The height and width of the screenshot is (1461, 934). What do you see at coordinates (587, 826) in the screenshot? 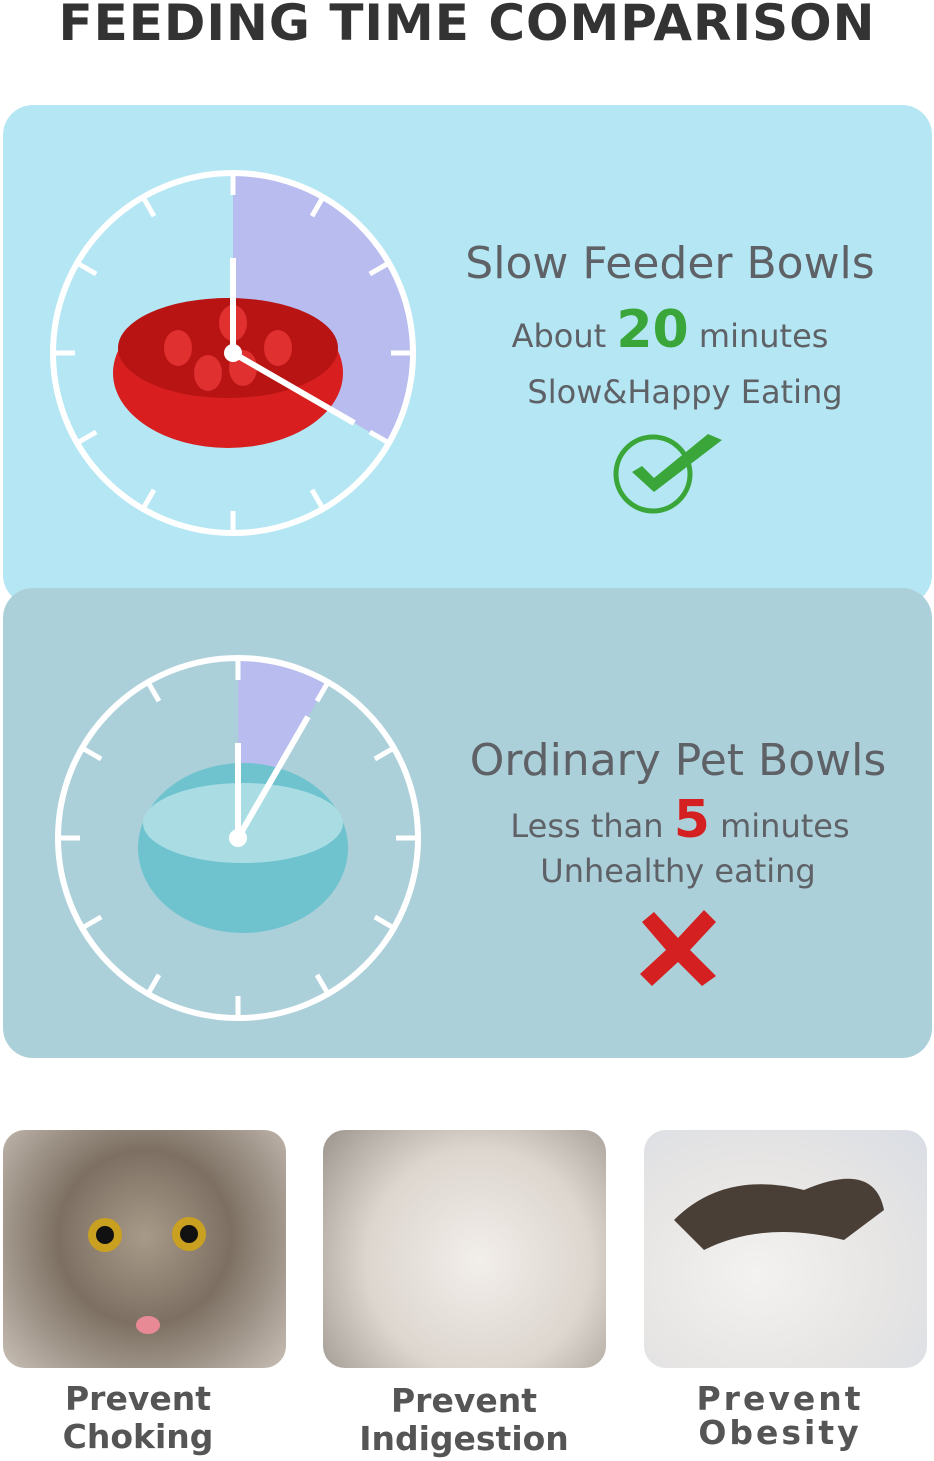
I see `ordinary-prefix: Less than` at bounding box center [587, 826].